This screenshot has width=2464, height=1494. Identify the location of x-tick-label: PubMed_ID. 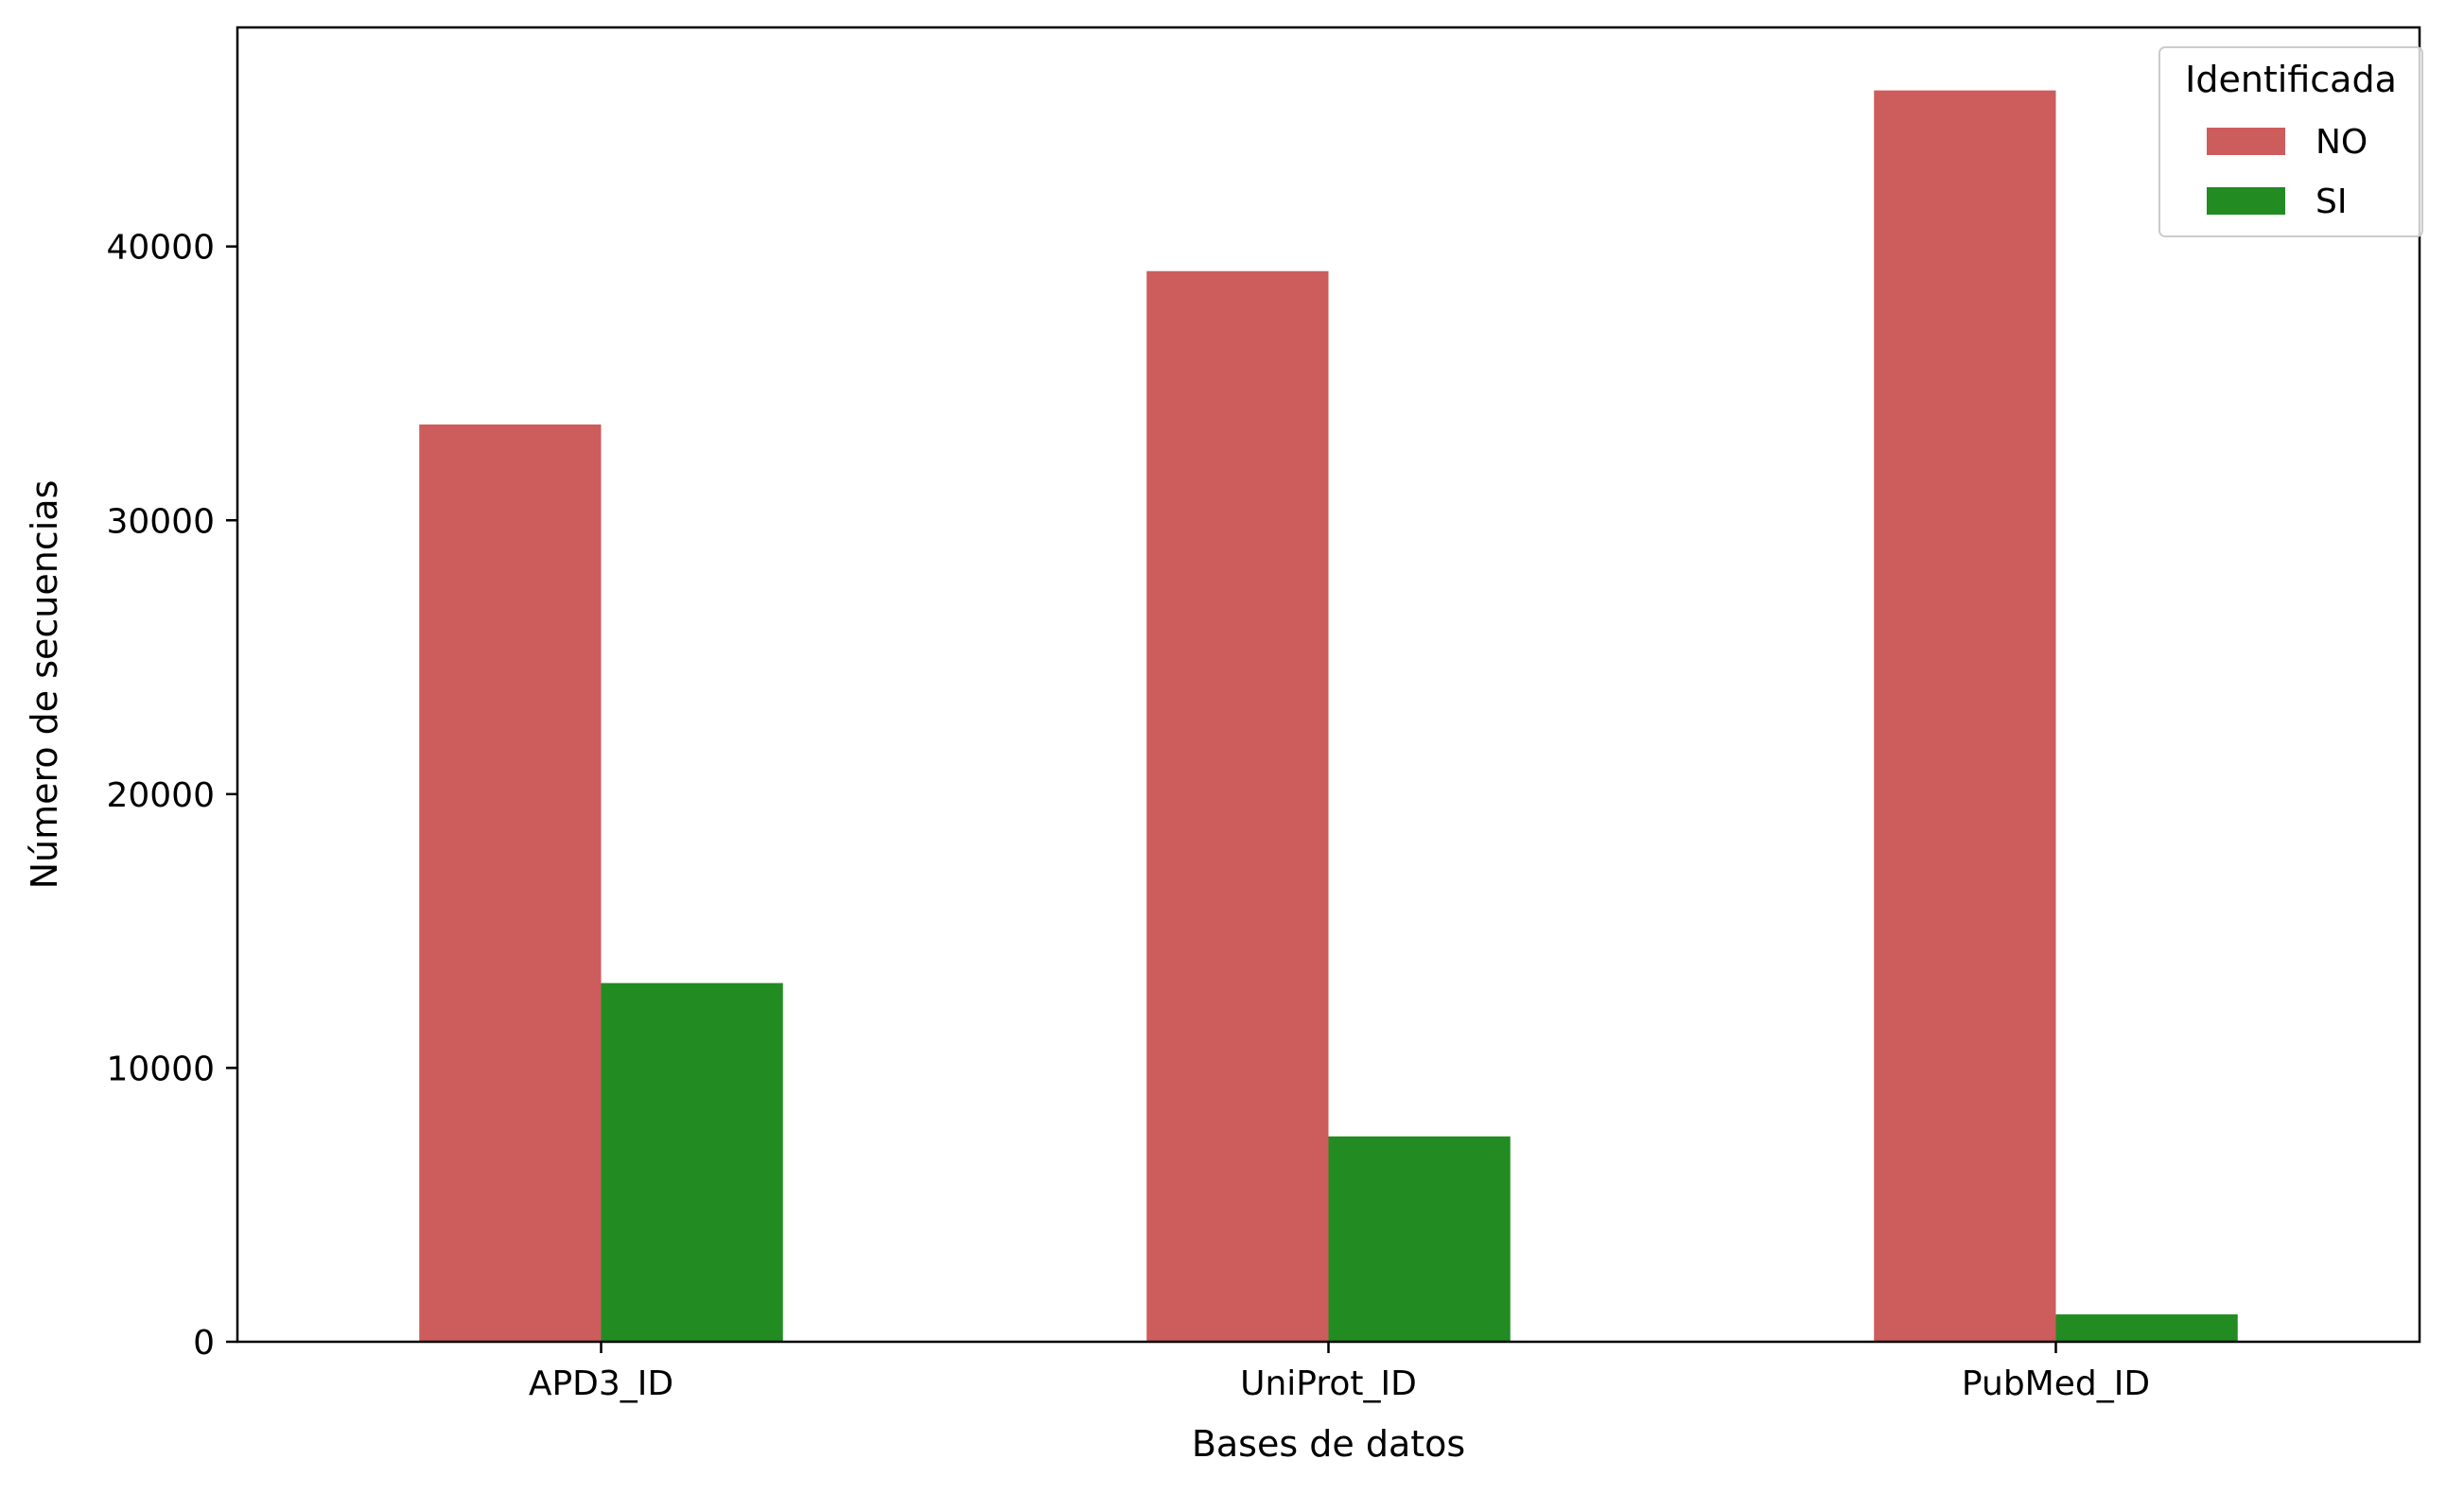
(2056, 1383).